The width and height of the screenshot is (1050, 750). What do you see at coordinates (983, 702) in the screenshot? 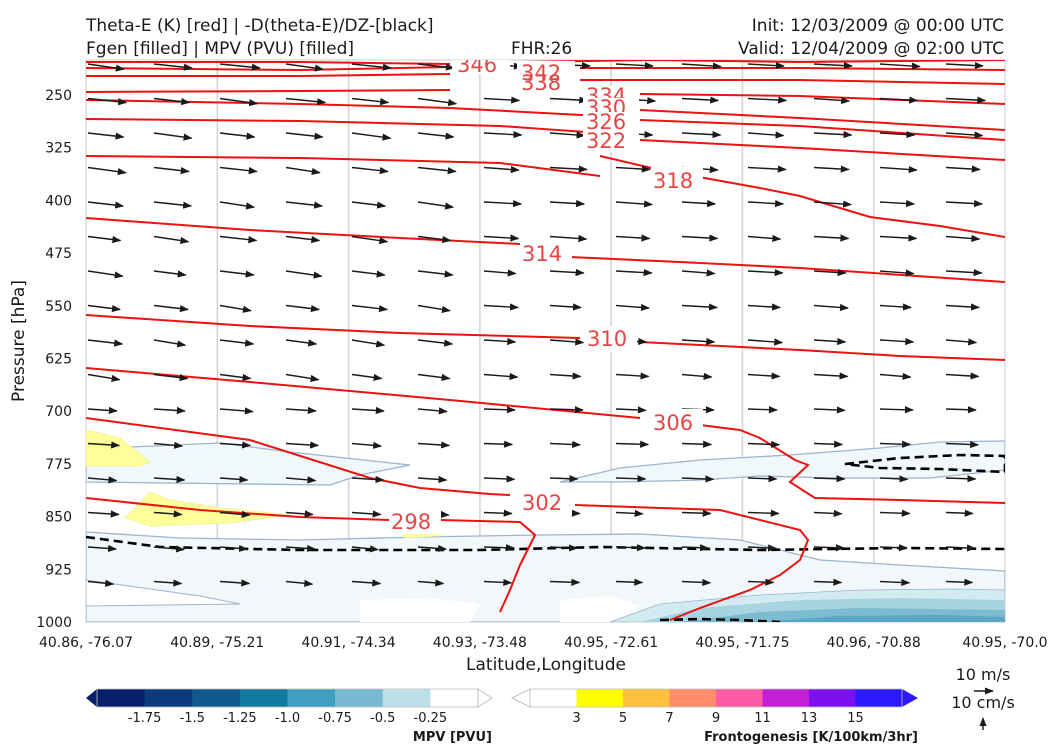
I see `wind-key-vertical: 10 cm/s` at bounding box center [983, 702].